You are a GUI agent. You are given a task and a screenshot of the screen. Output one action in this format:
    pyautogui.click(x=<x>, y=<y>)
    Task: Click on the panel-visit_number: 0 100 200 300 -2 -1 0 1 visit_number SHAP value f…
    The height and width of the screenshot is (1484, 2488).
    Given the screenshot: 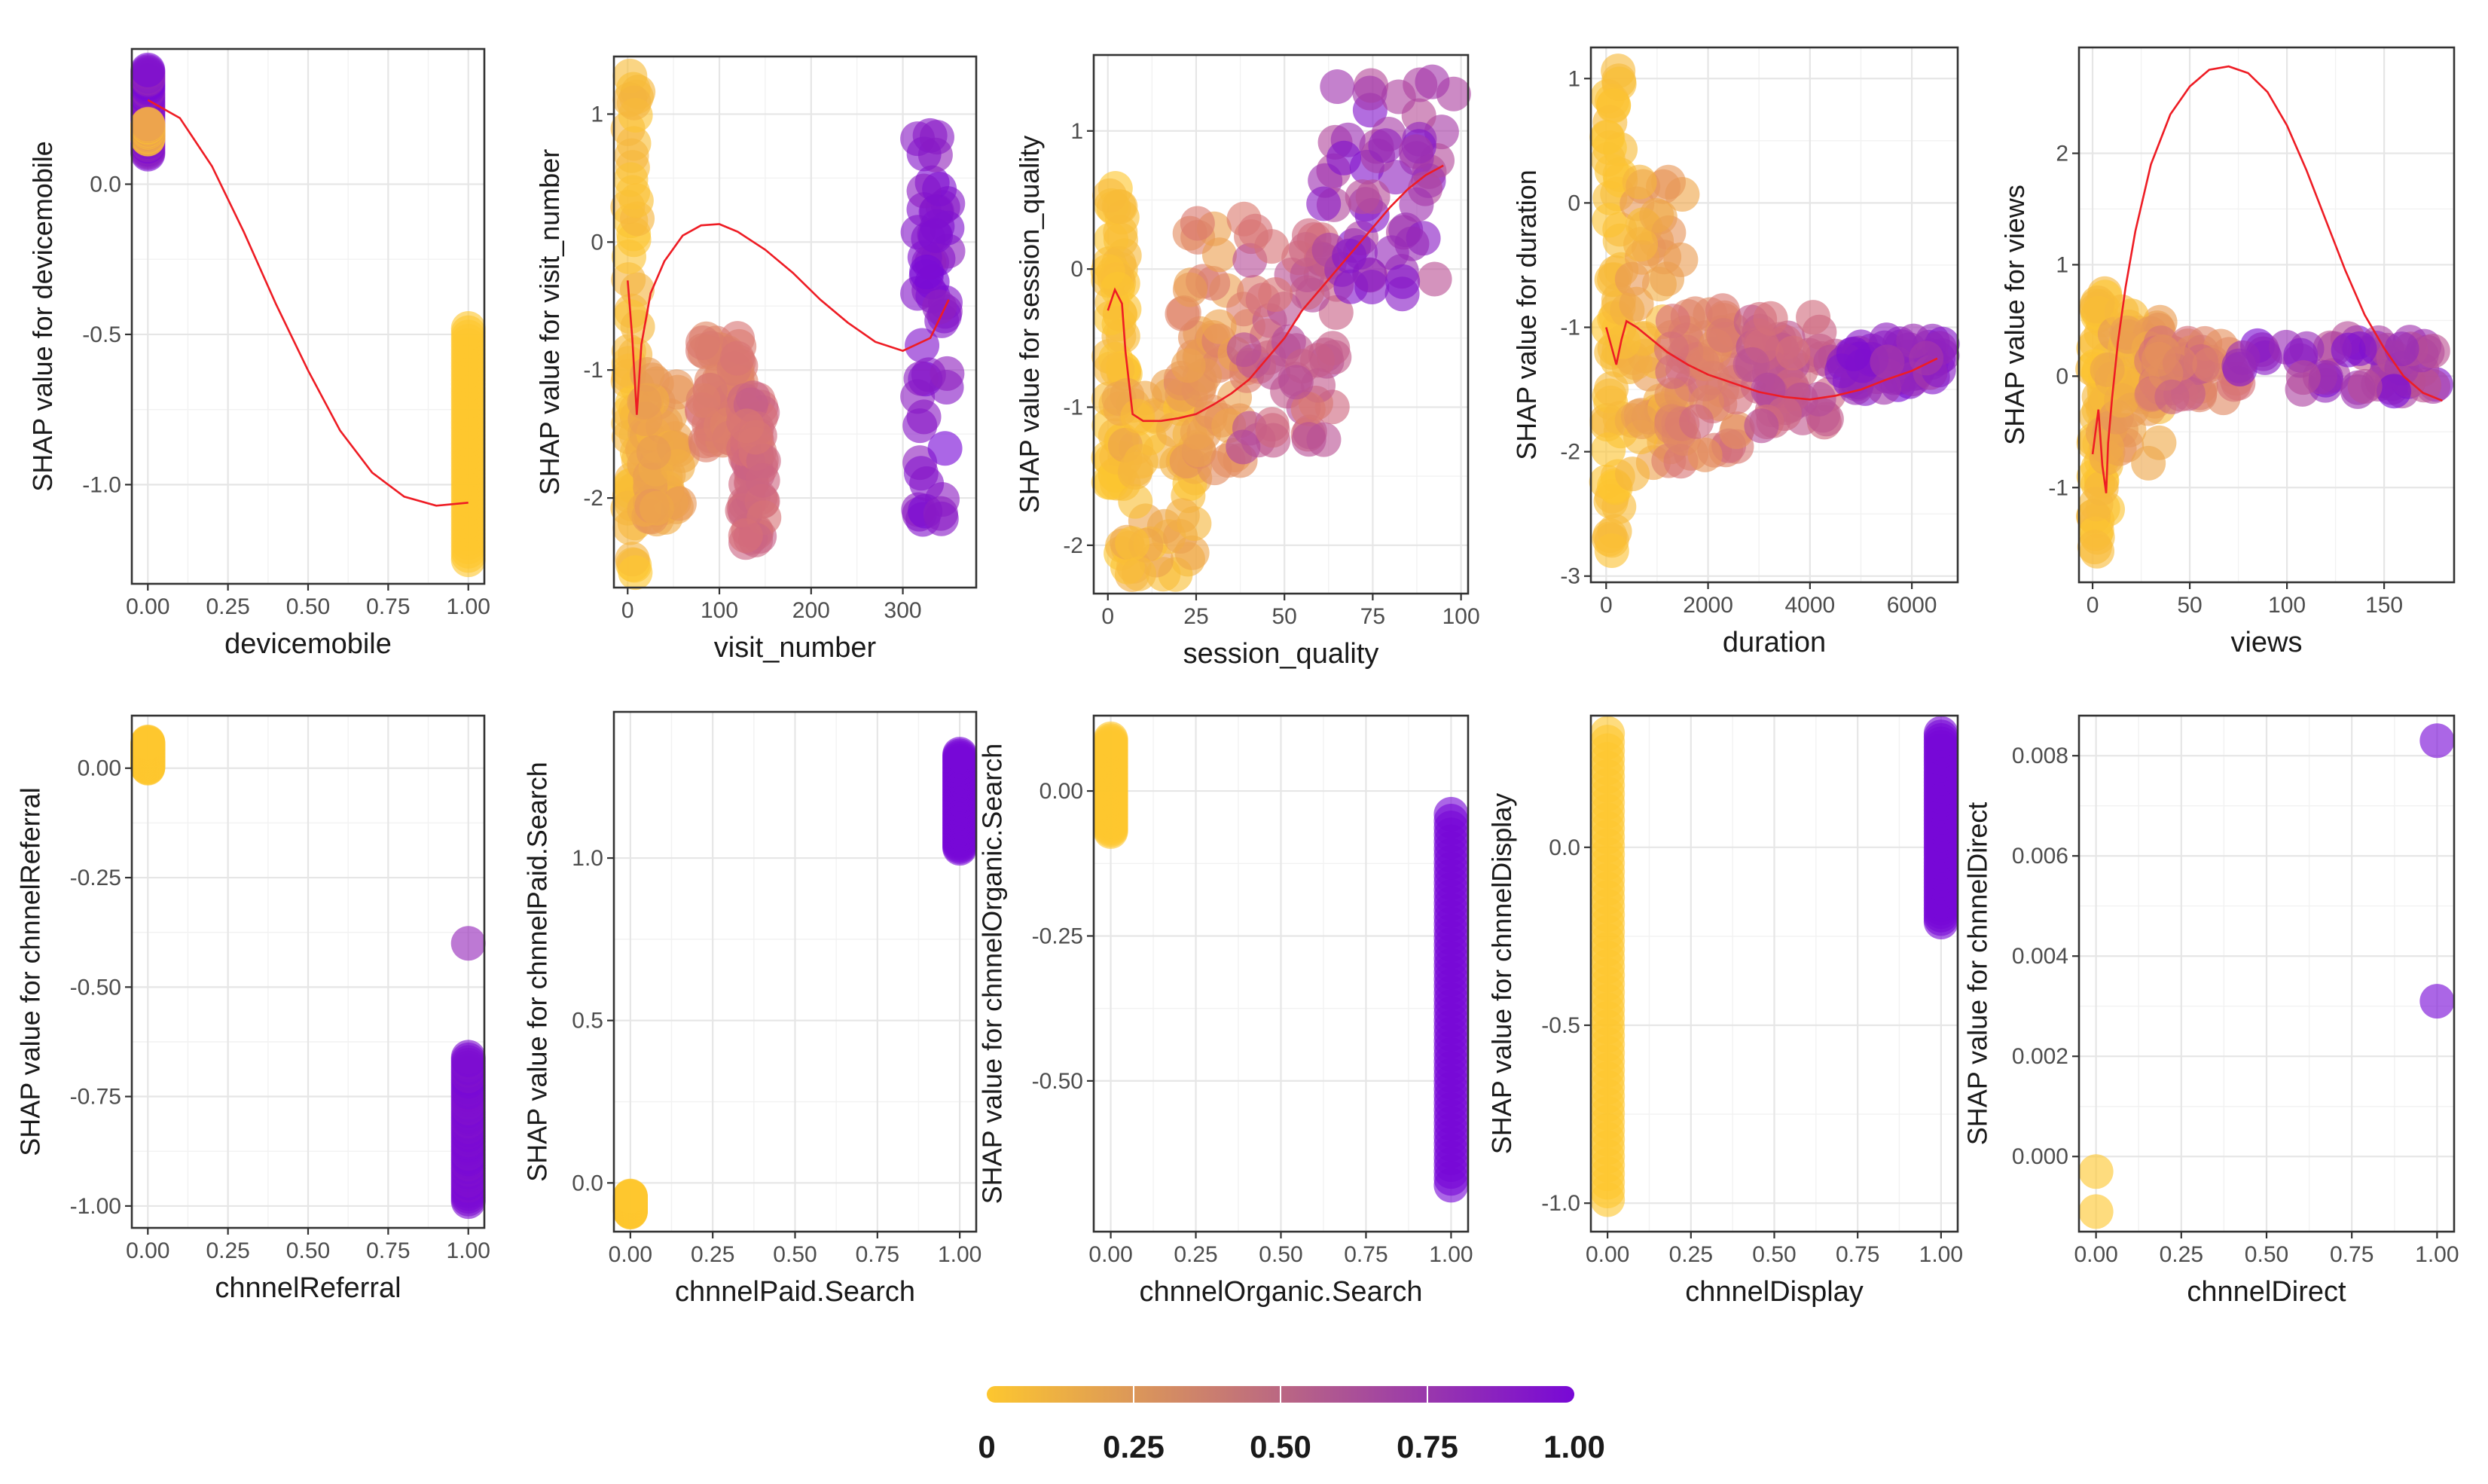 What is the action you would take?
    pyautogui.click(x=756, y=359)
    